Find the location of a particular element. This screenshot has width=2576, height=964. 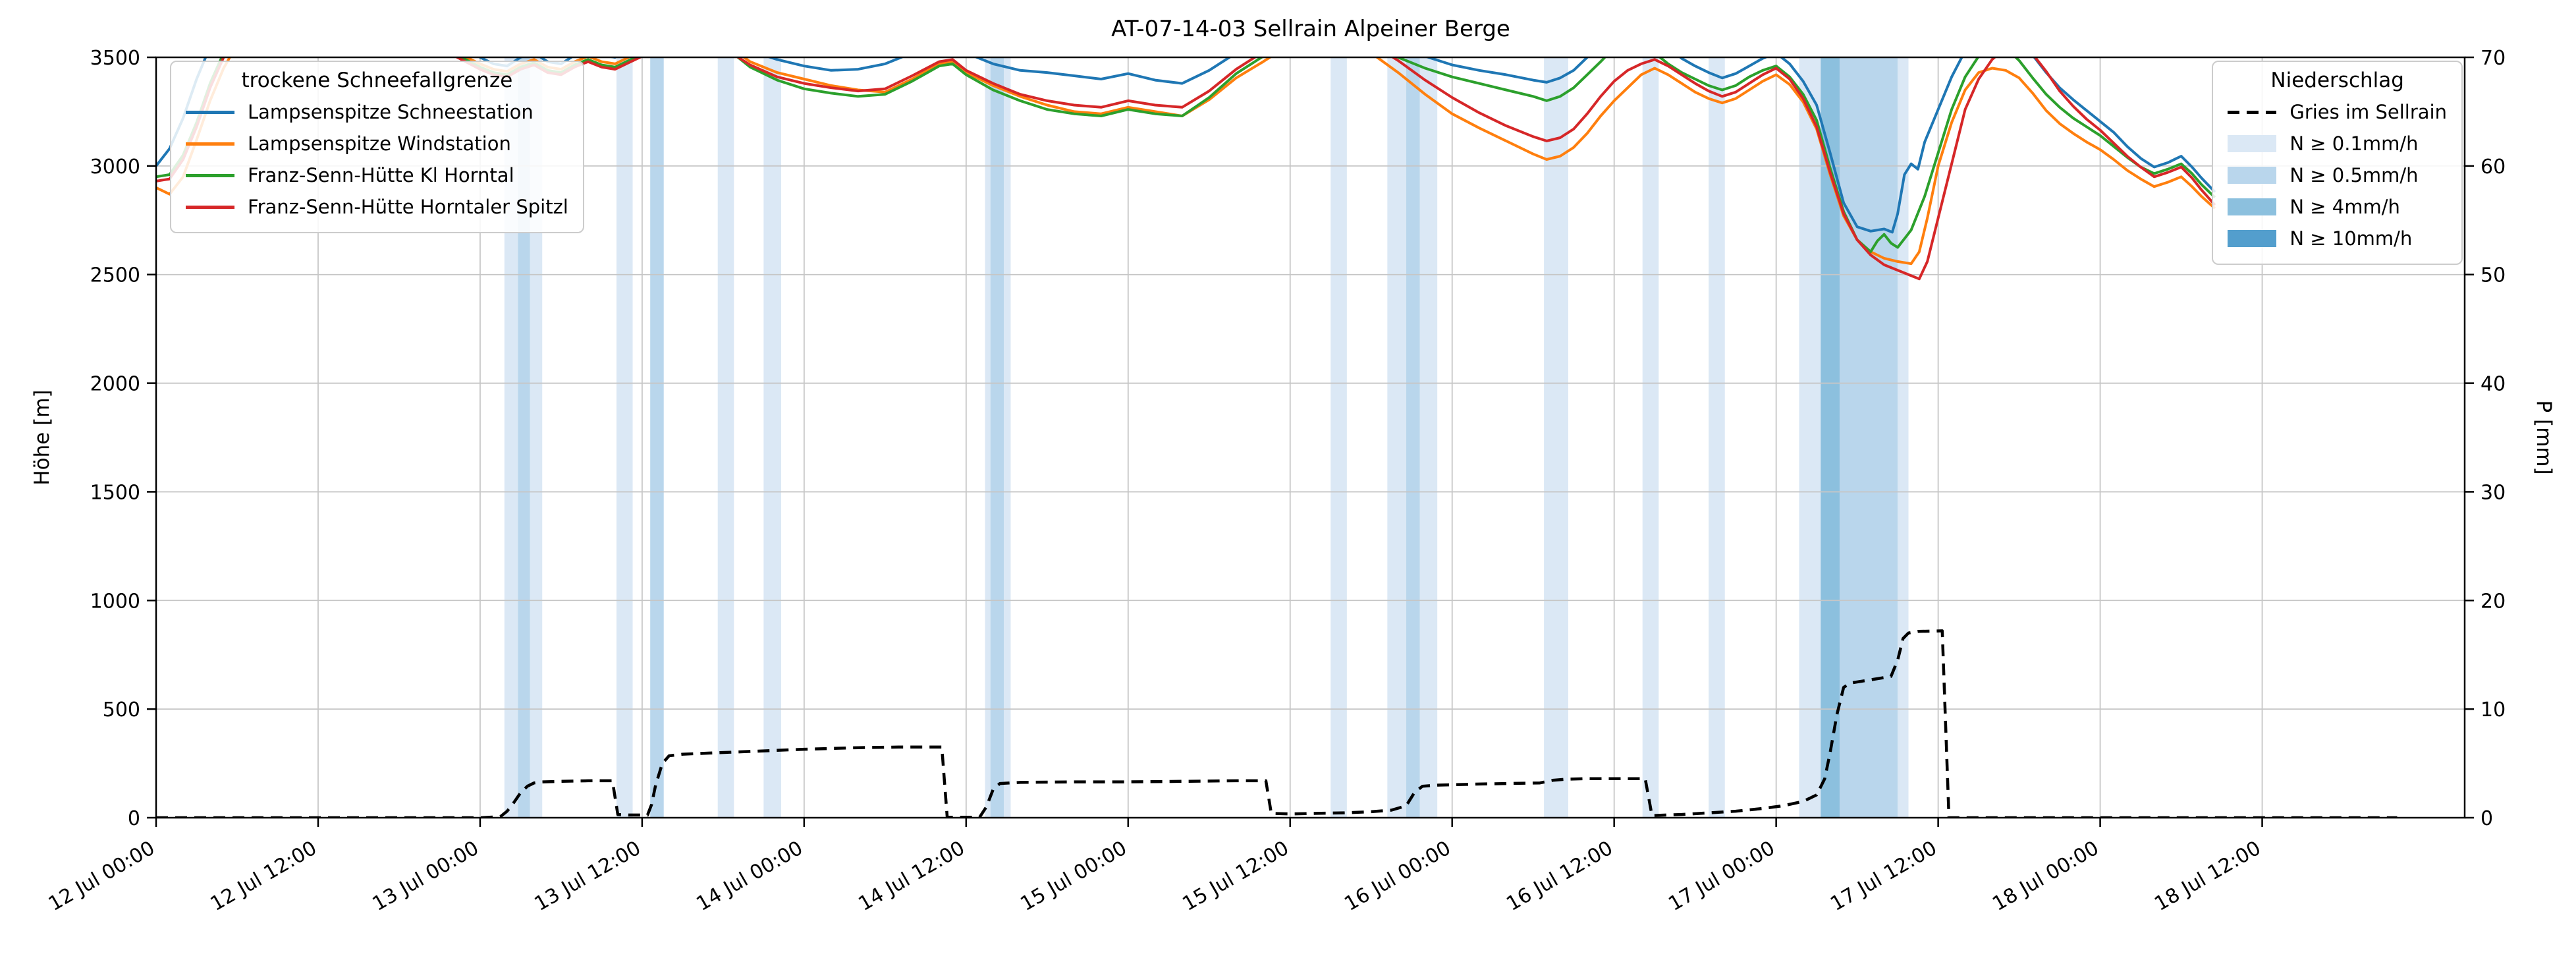

y-left-tick-label: 3500 is located at coordinates (115, 58).